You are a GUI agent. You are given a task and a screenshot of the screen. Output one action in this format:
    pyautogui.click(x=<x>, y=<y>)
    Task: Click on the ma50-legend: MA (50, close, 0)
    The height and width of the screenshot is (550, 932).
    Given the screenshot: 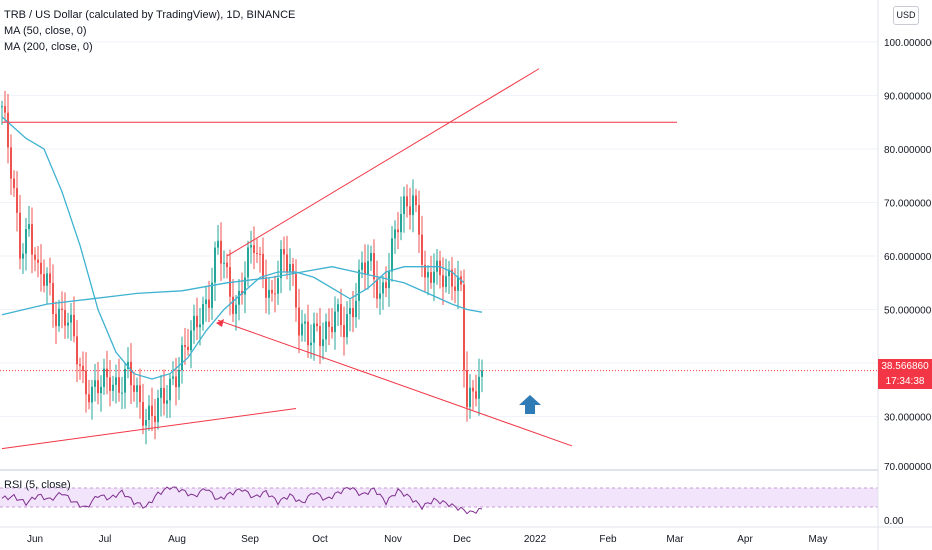 What is the action you would take?
    pyautogui.click(x=45, y=31)
    